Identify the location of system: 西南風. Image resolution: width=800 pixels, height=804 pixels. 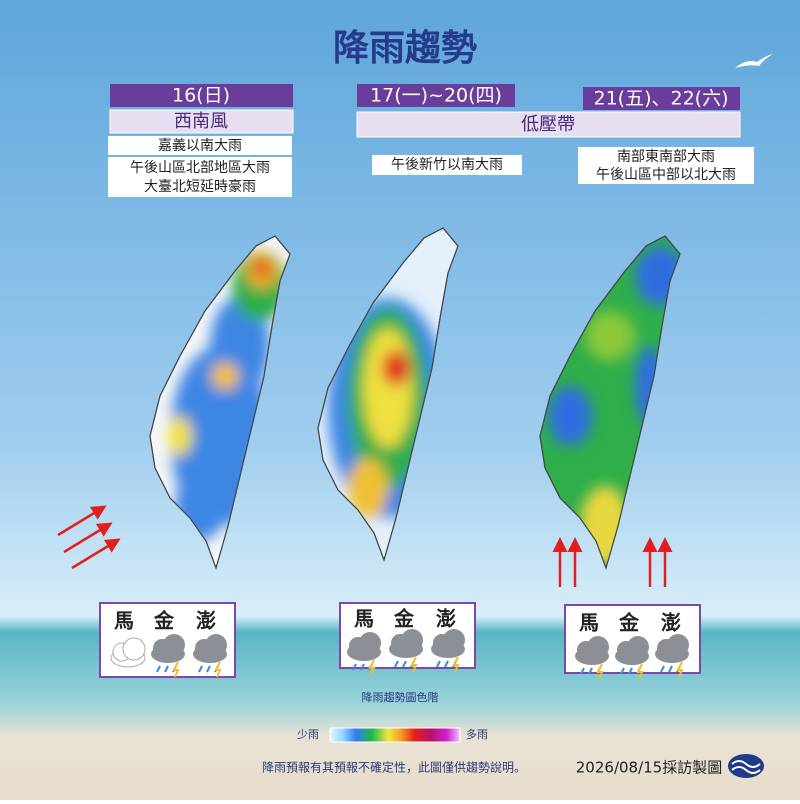
(201, 121).